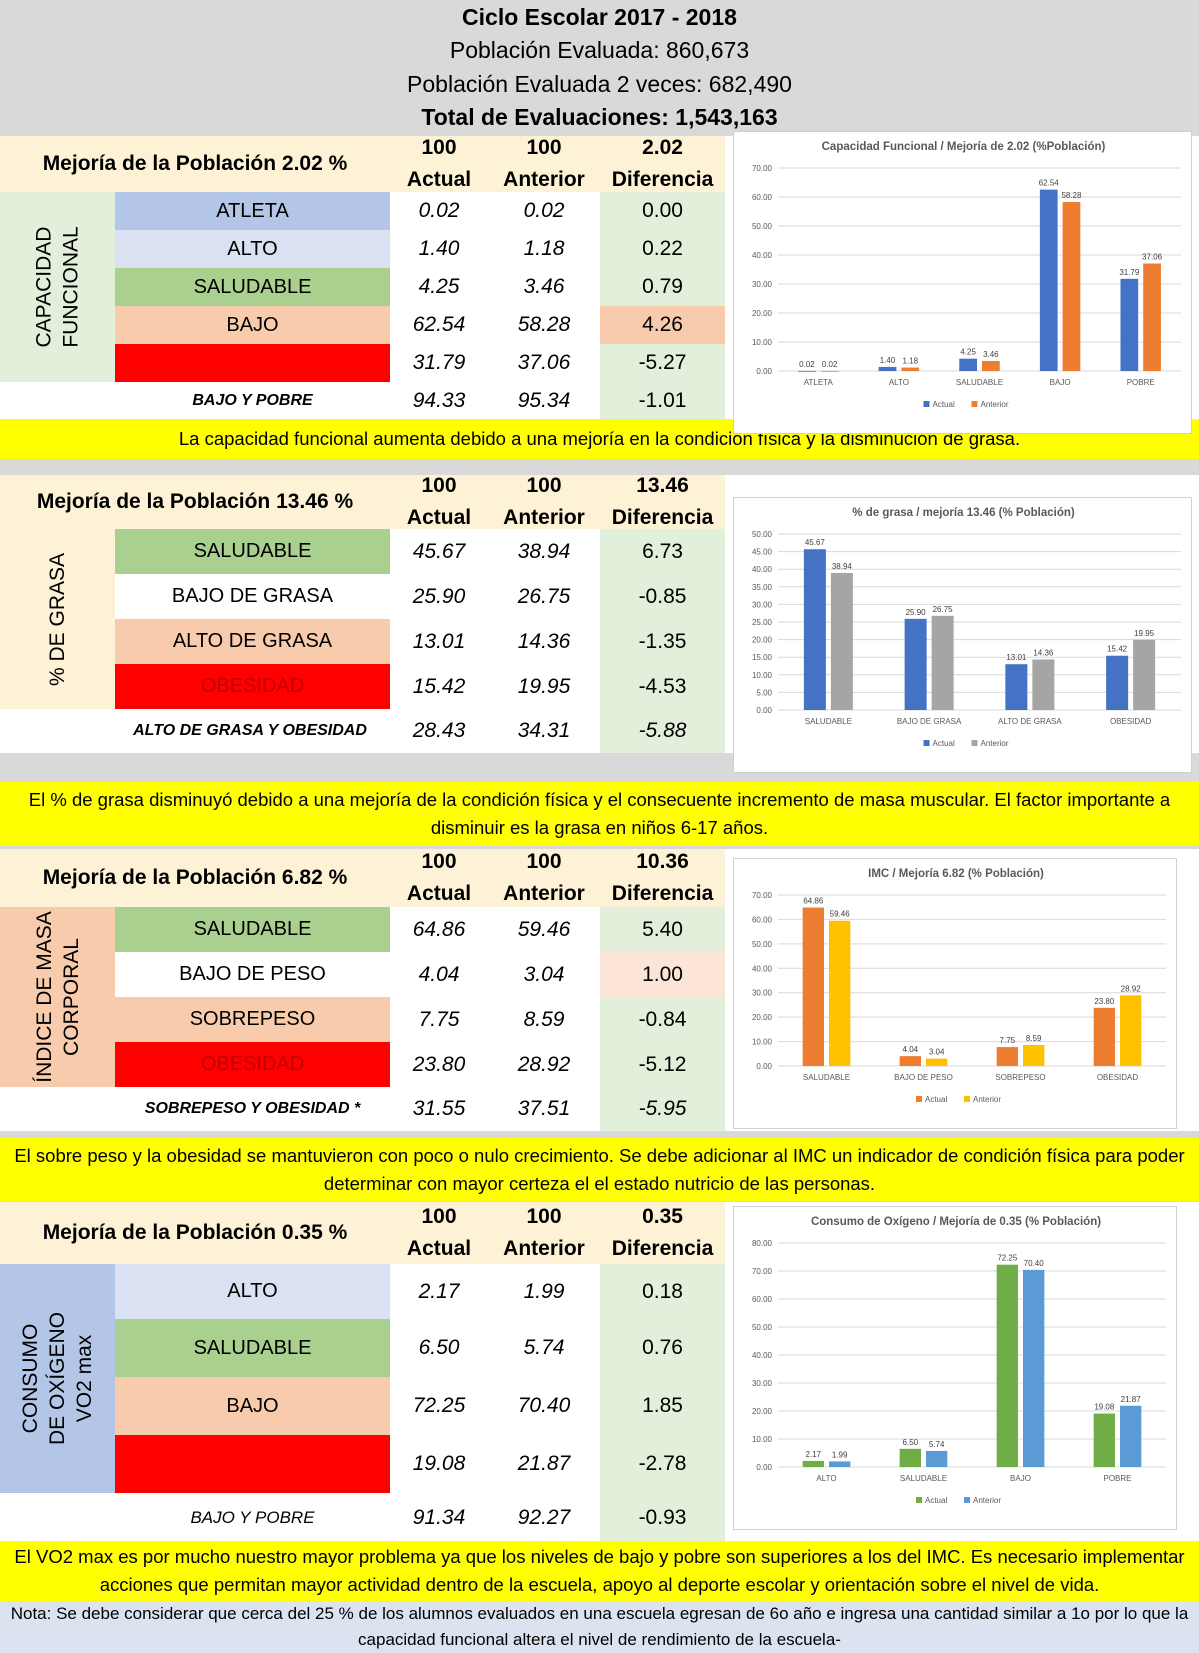 The image size is (1199, 1653). Describe the element at coordinates (899, 382) in the screenshot. I see `x-tick-label: ALTO` at that location.